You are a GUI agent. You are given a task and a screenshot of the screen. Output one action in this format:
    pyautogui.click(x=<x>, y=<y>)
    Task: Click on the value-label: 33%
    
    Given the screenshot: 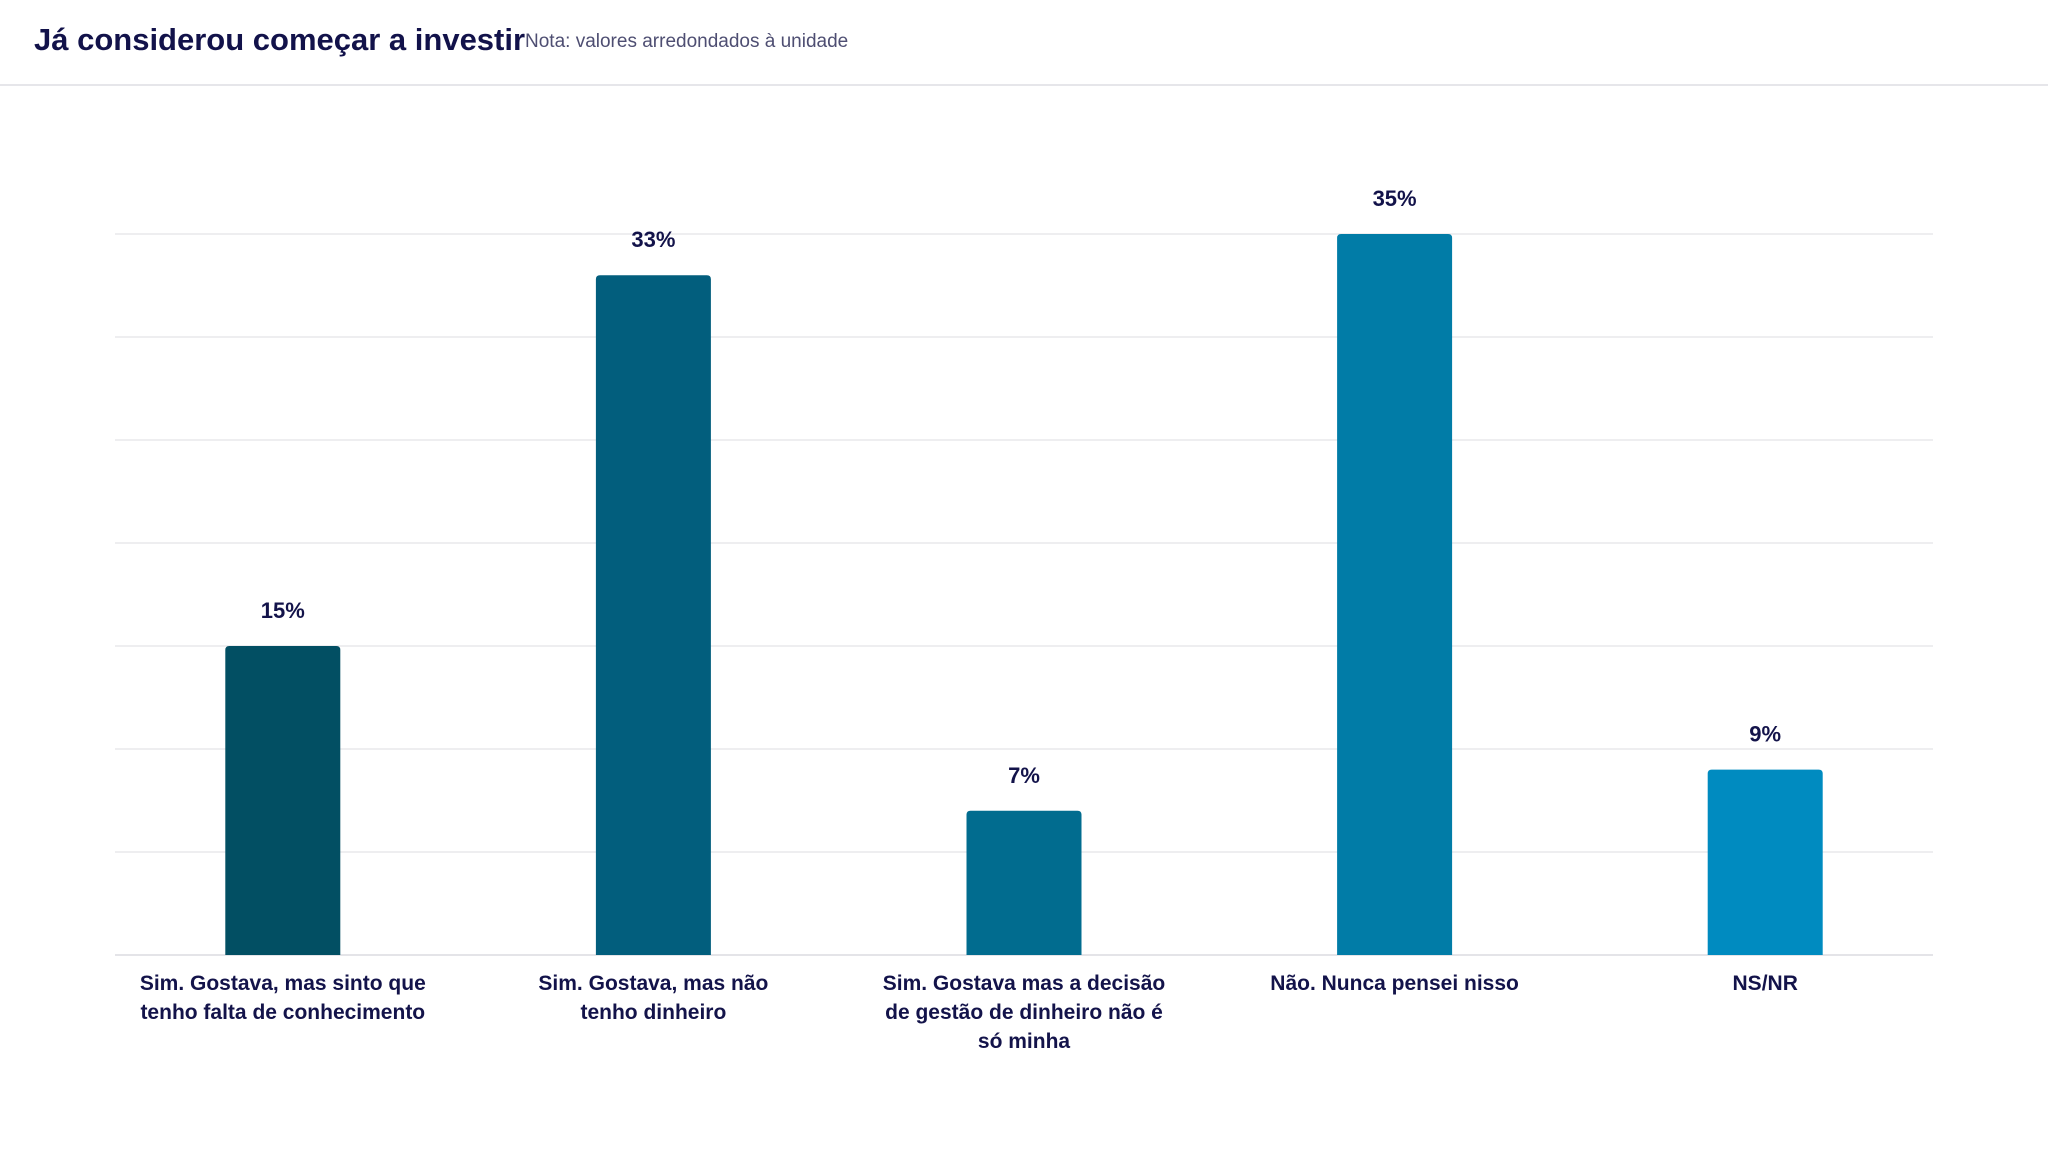 What is the action you would take?
    pyautogui.click(x=653, y=239)
    